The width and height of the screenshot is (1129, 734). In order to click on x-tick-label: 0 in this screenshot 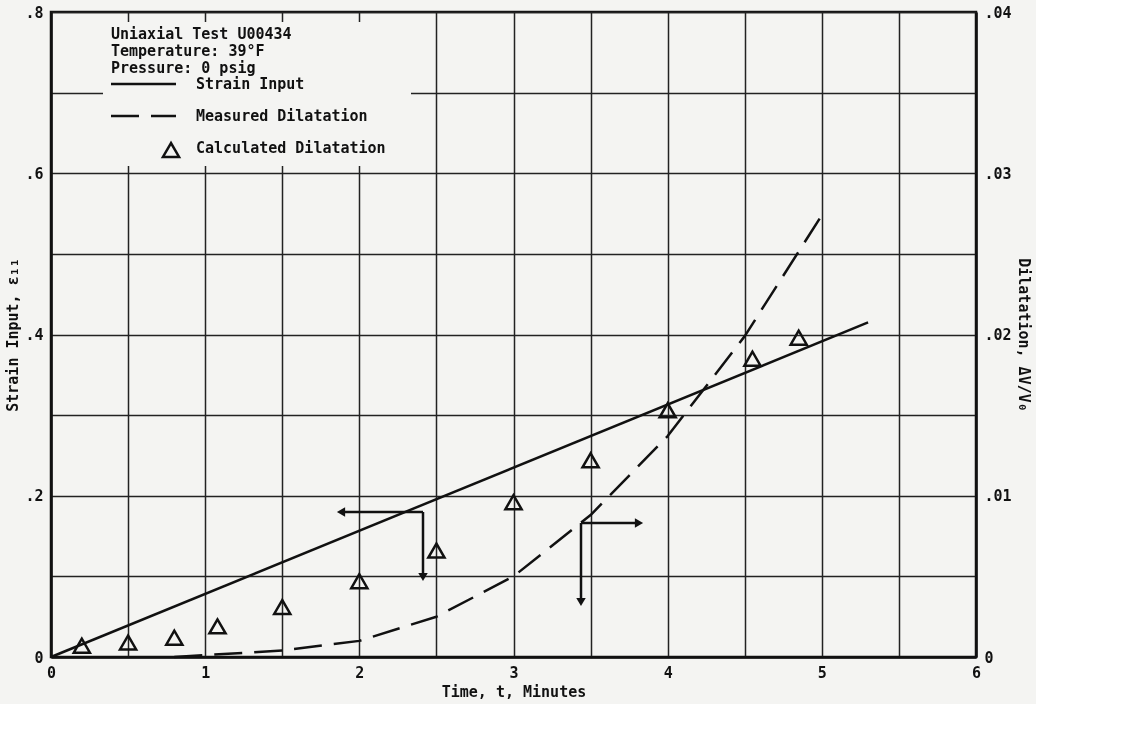, I will do `click(51, 672)`.